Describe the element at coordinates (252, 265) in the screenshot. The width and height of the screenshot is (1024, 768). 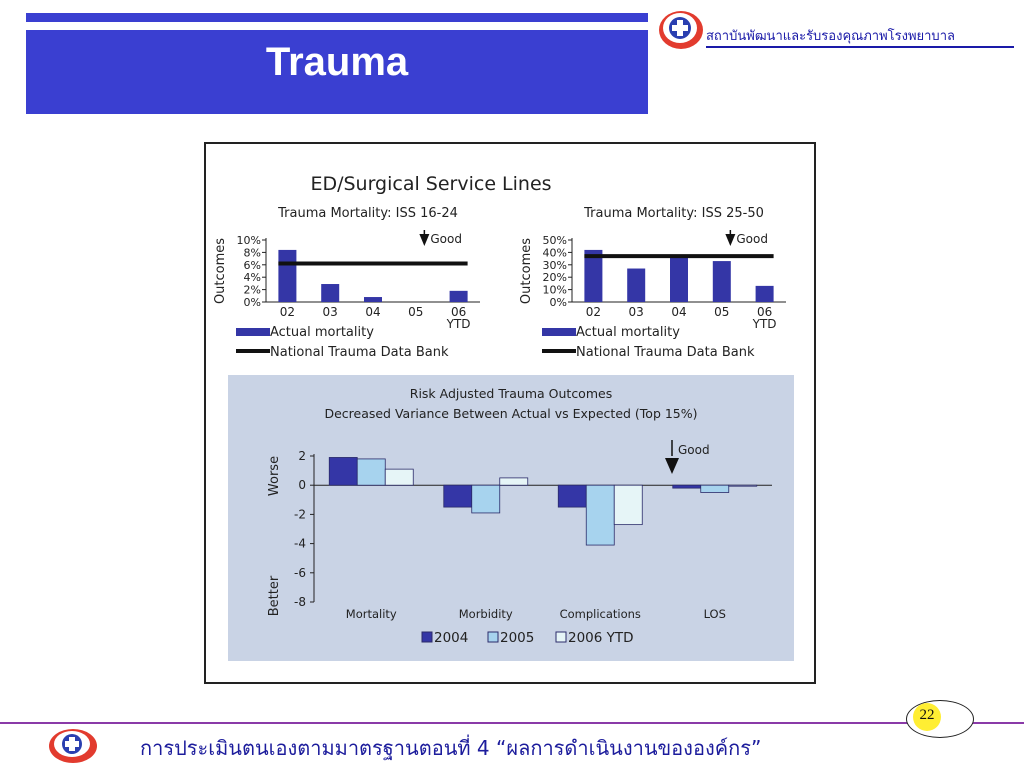
I see `y-tick-label: 6%` at that location.